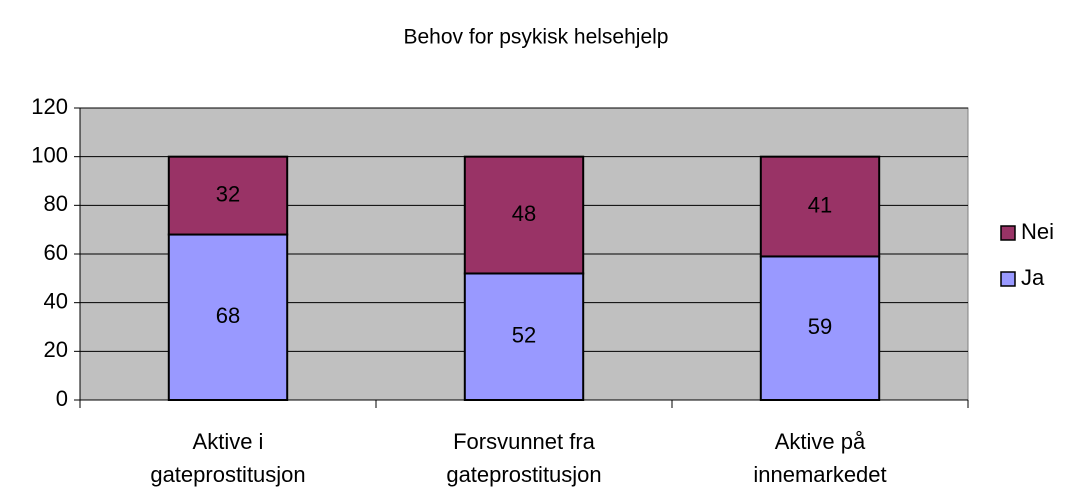 Image resolution: width=1073 pixels, height=495 pixels. I want to click on legend-label: Ja, so click(1033, 277).